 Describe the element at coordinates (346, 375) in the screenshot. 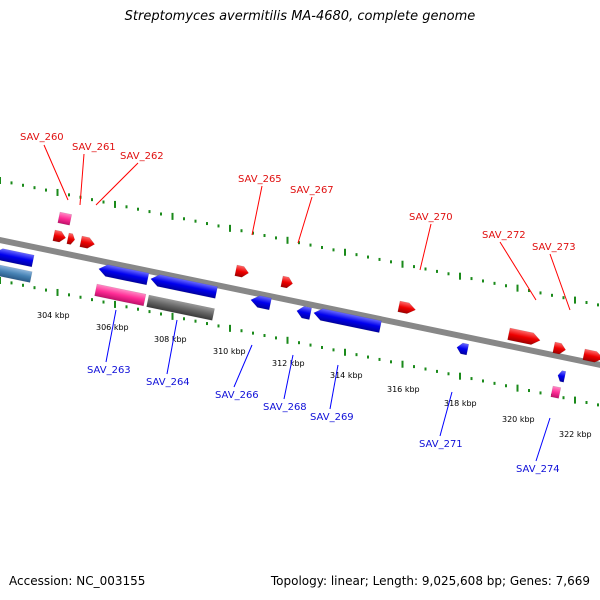

I see `tick-label: 314 kbp` at that location.